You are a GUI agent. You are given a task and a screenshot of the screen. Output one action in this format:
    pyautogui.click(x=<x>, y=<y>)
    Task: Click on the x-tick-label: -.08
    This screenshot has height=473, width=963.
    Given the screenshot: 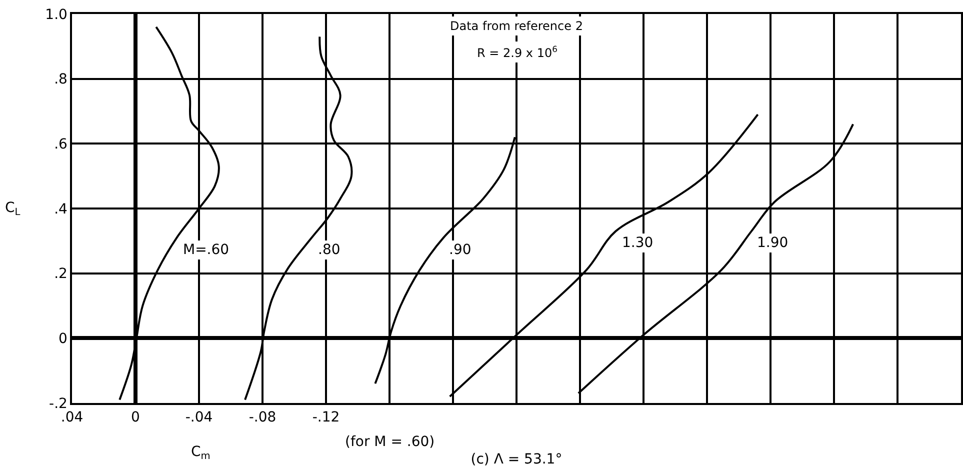 What is the action you would take?
    pyautogui.click(x=262, y=418)
    